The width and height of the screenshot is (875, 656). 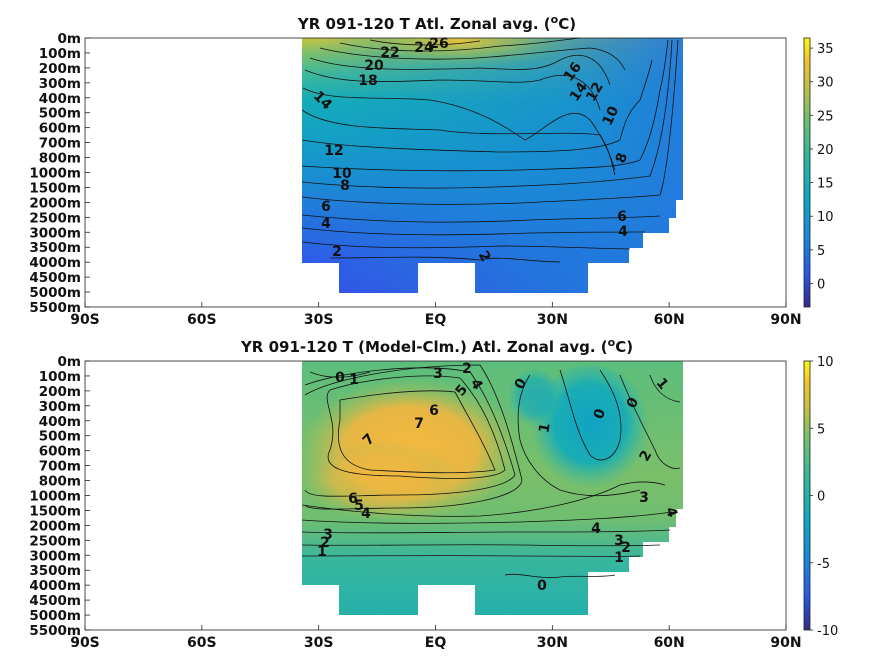 I want to click on top-contours, so click(x=490, y=150).